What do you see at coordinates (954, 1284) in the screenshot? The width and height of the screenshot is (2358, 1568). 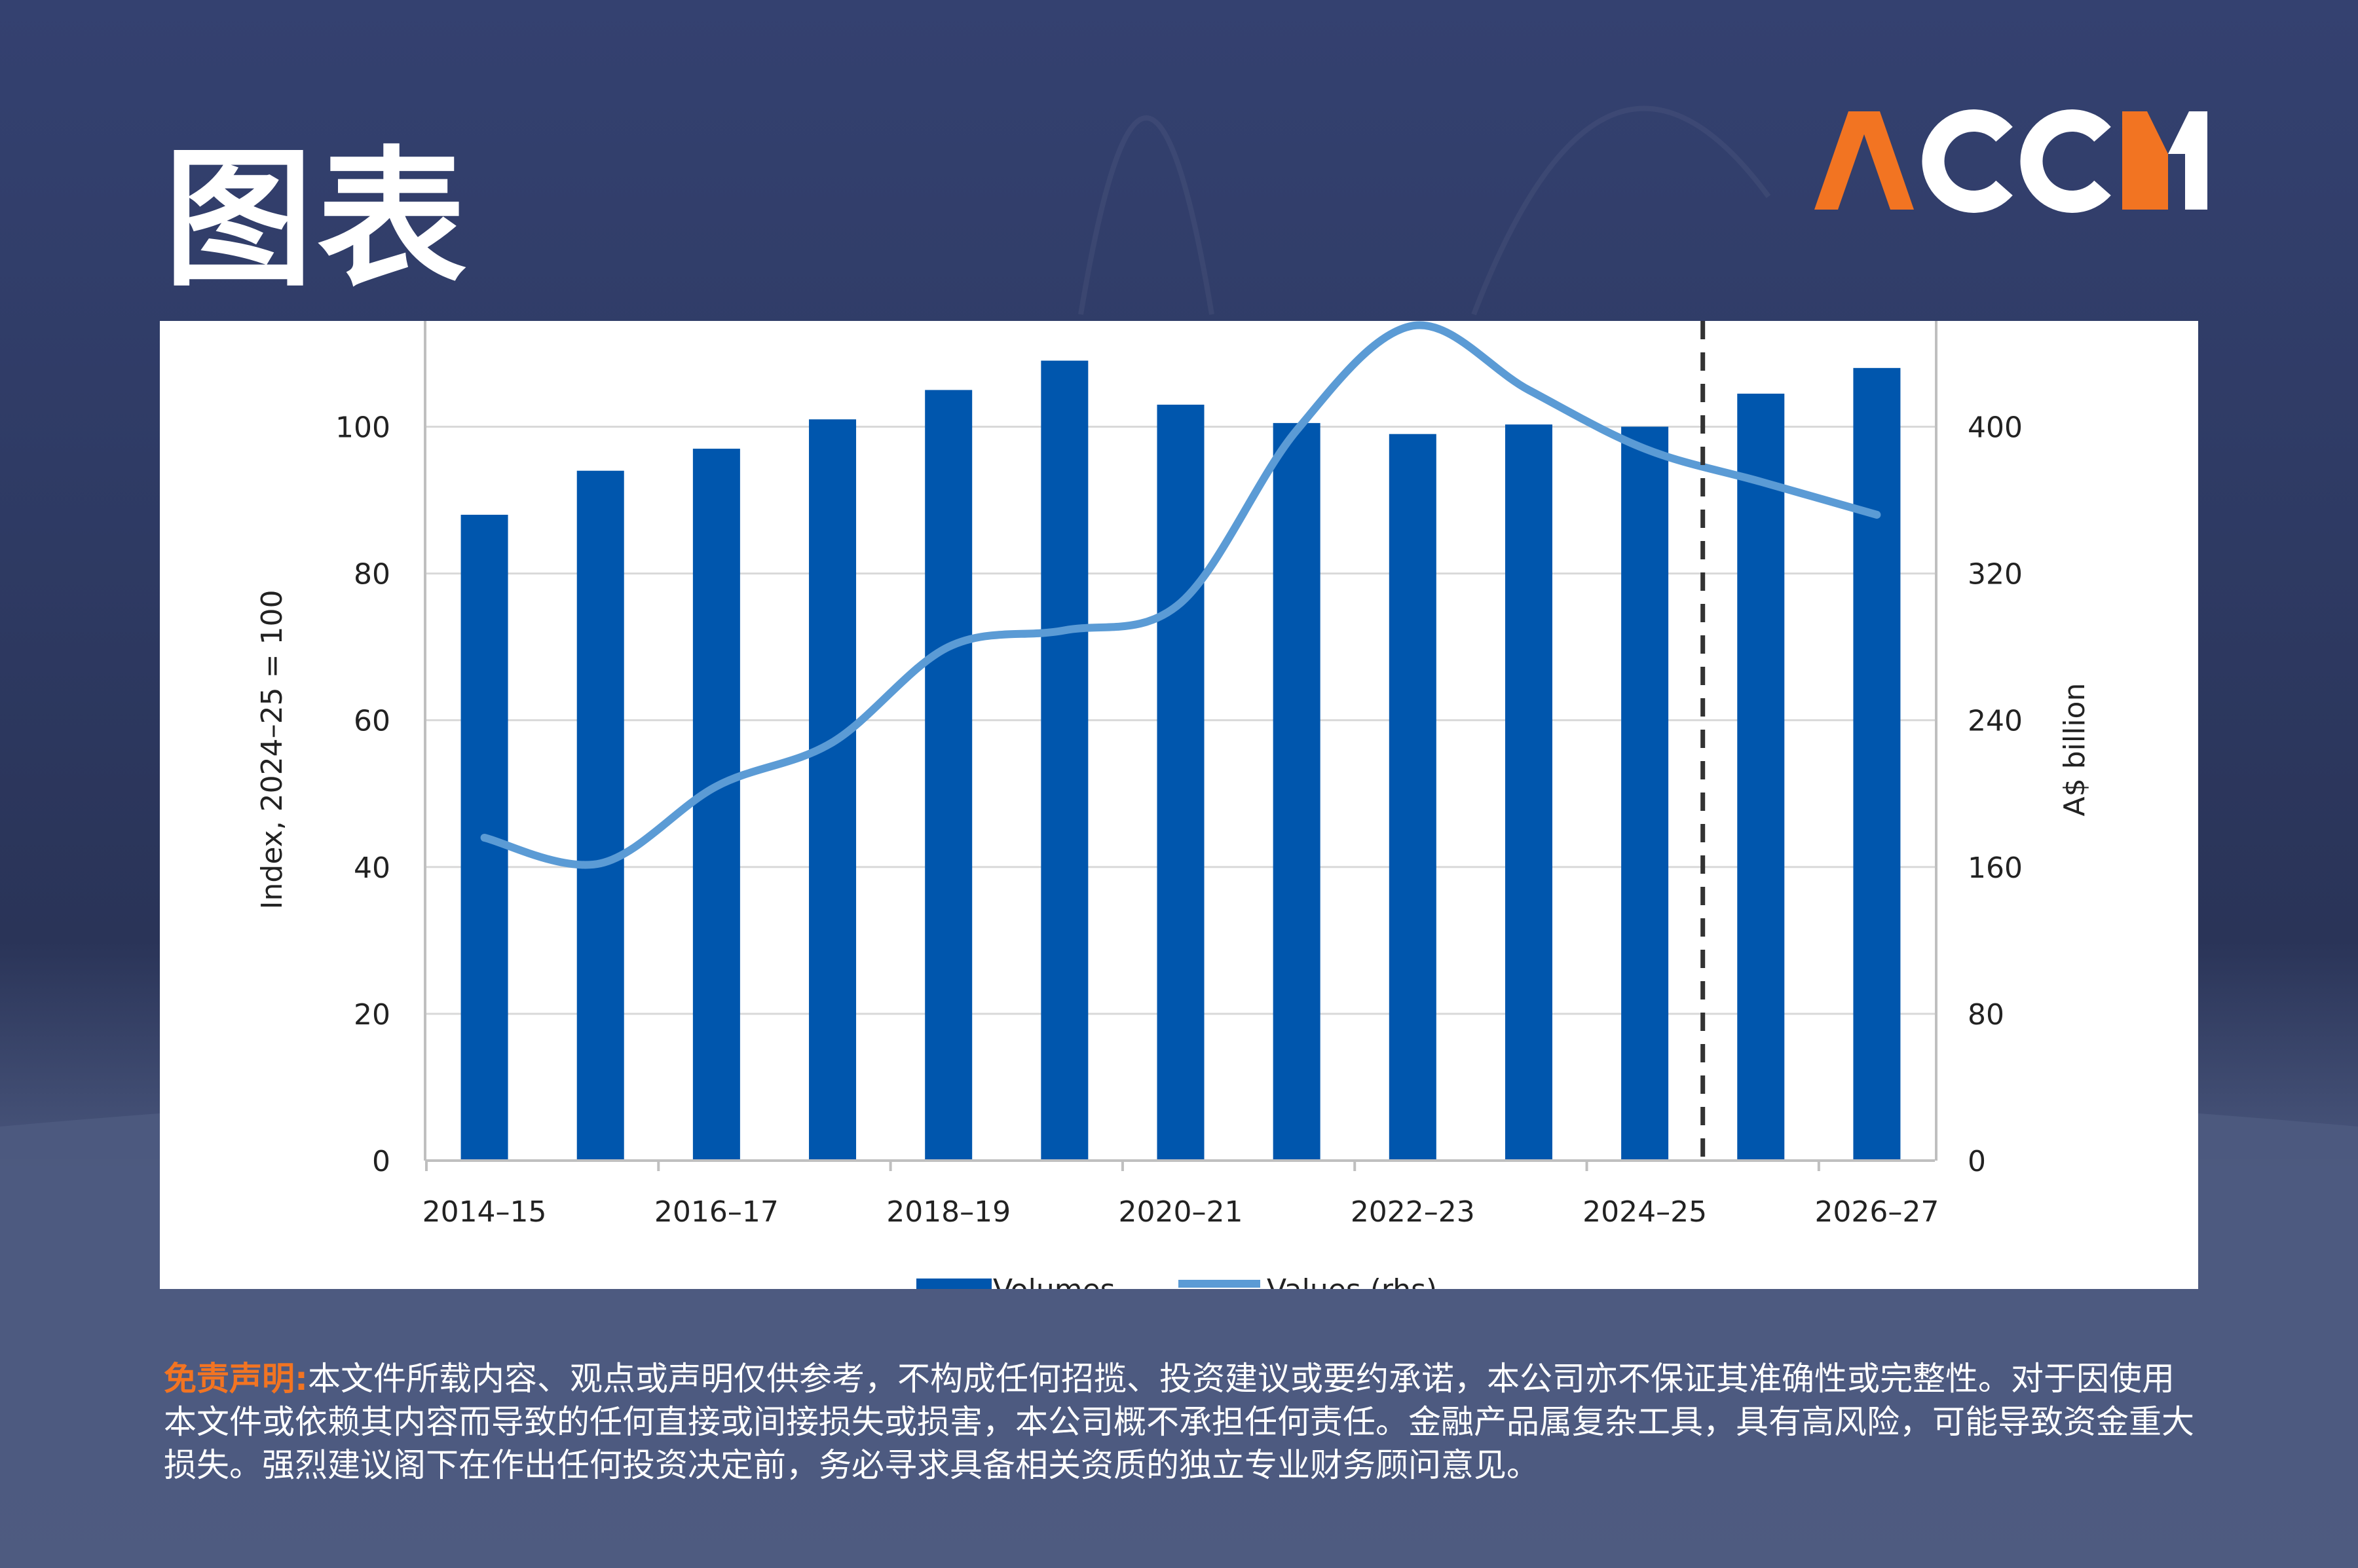 I see `legend-swatch-volumes` at bounding box center [954, 1284].